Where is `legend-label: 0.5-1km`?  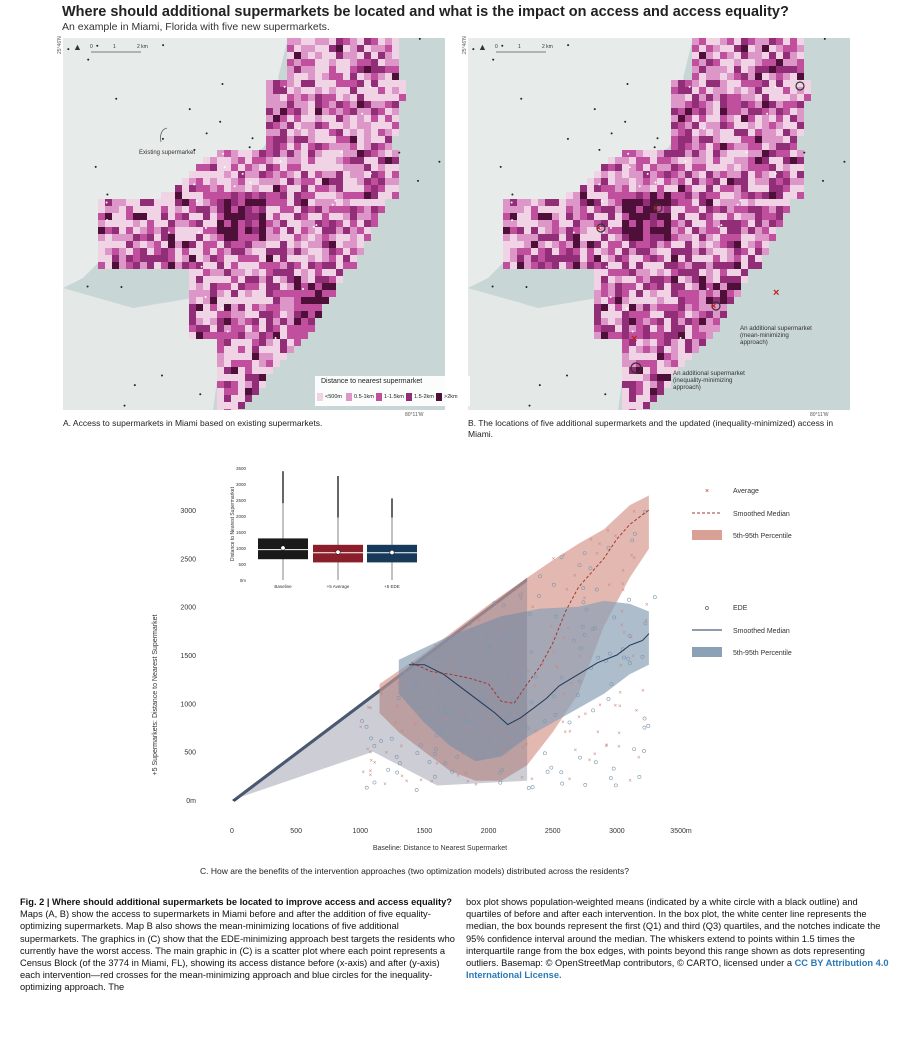 legend-label: 0.5-1km is located at coordinates (364, 397).